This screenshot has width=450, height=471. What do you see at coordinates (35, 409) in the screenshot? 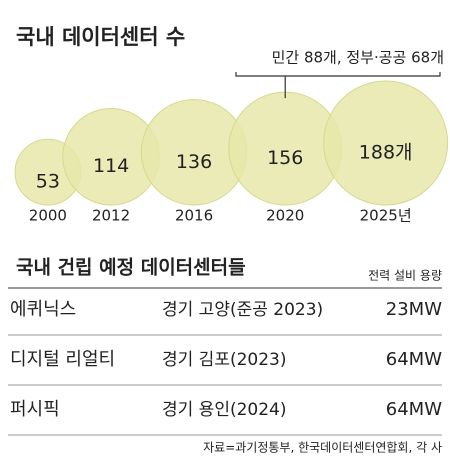
I see `cell-name: 퍼시픽` at bounding box center [35, 409].